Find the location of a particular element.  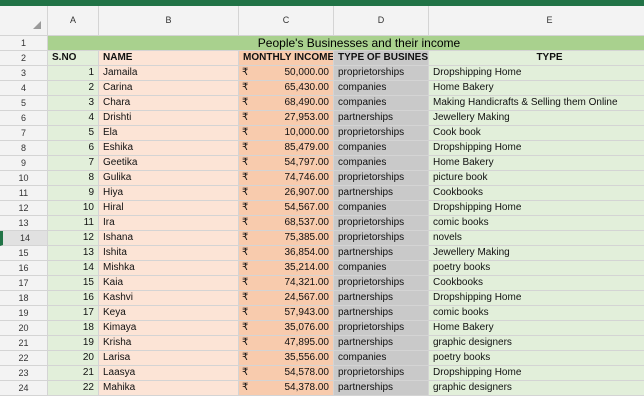

sheet-title-cell: People's Businesses and their income is located at coordinates (346, 43).